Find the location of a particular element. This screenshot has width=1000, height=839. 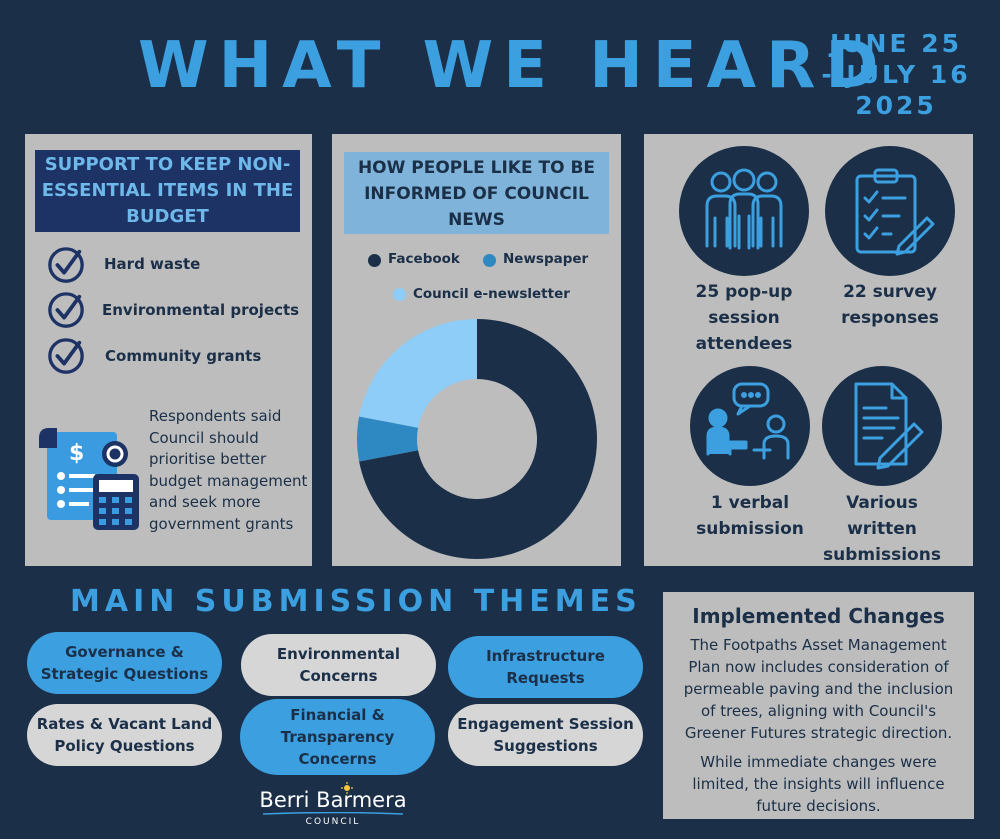

clipboard-icon is located at coordinates (895, 212).